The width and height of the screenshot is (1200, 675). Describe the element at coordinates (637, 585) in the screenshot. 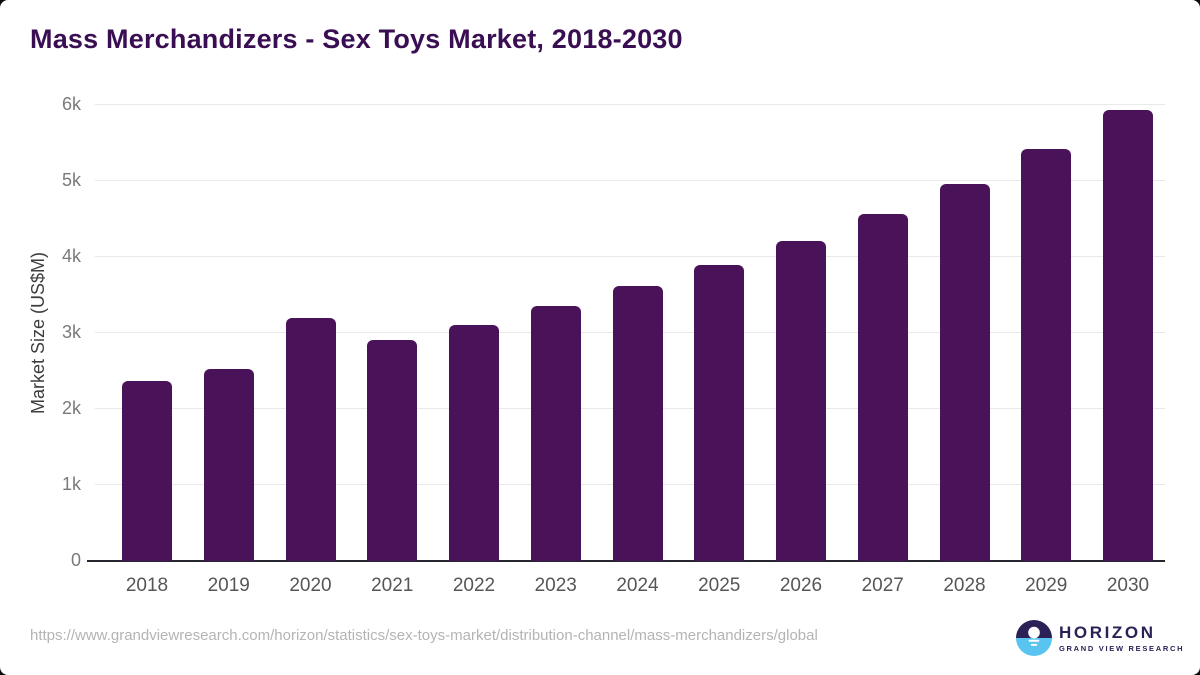

I see `x-tick-label-2024: 2024` at that location.